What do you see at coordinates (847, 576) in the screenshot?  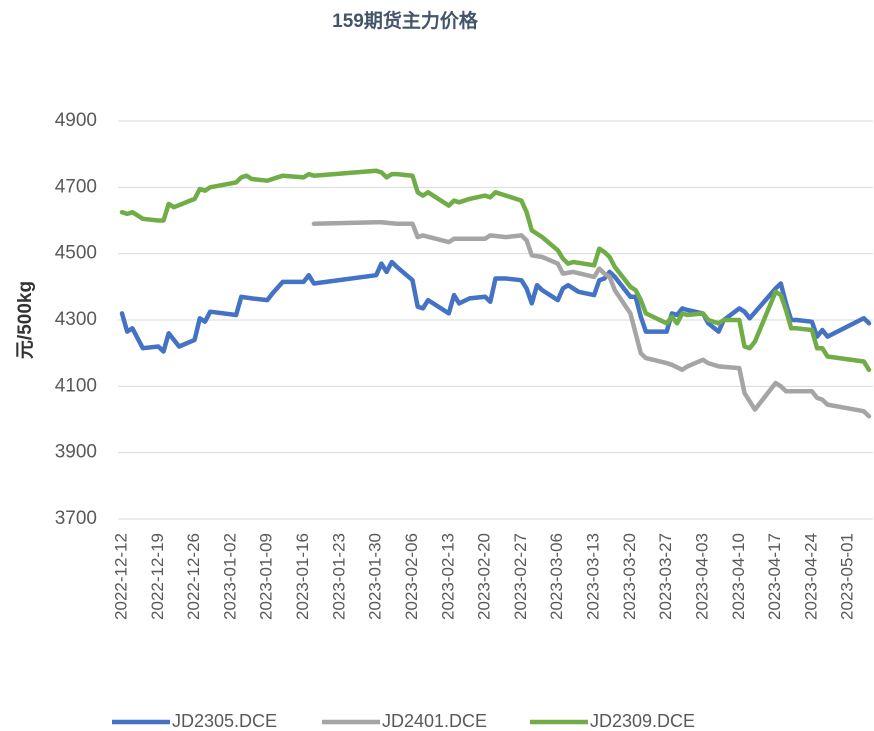 I see `x-tick-label: 2023-05-01` at bounding box center [847, 576].